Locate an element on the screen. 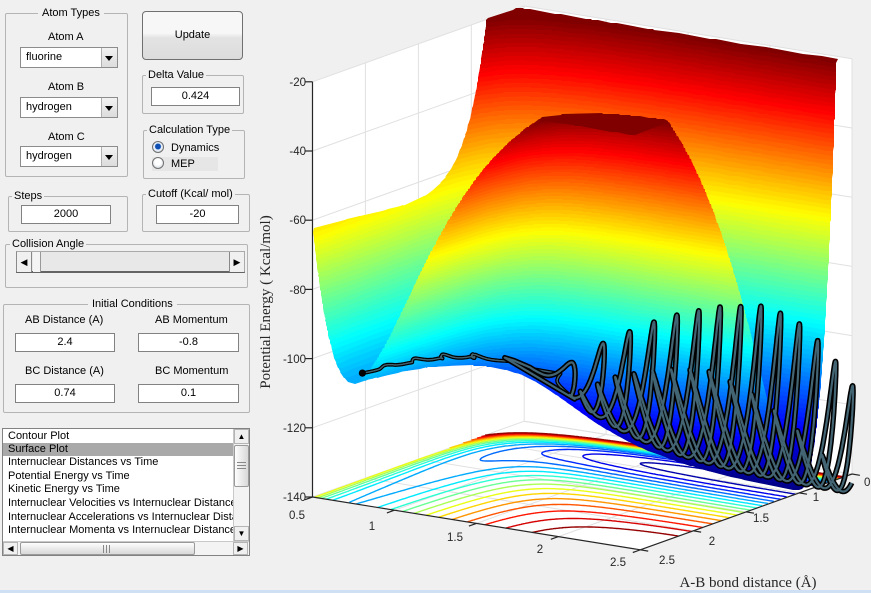 Image resolution: width=871 pixels, height=593 pixels. svg-text: -60 is located at coordinates (297, 221).